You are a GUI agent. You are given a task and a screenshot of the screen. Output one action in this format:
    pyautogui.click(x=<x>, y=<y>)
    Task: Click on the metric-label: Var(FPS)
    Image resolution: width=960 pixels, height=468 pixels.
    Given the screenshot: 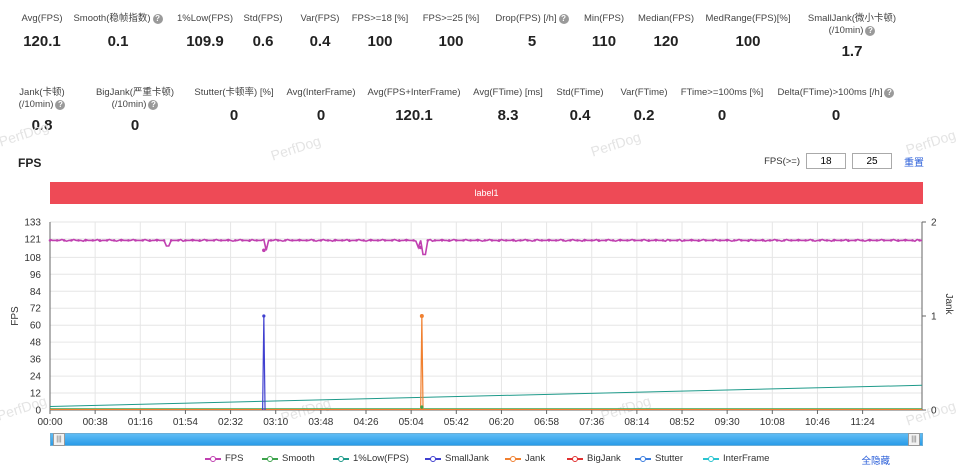 What is the action you would take?
    pyautogui.click(x=320, y=18)
    